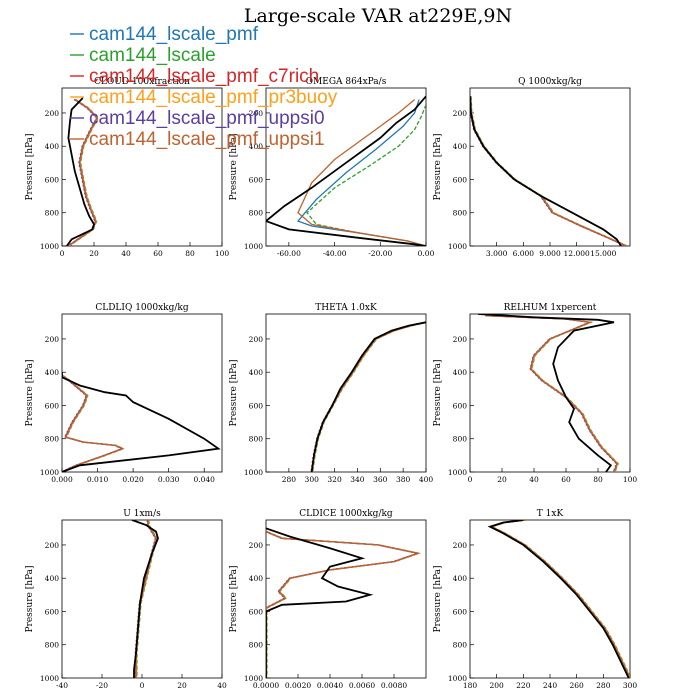  What do you see at coordinates (598, 479) in the screenshot?
I see `x-tick-label: 80` at bounding box center [598, 479].